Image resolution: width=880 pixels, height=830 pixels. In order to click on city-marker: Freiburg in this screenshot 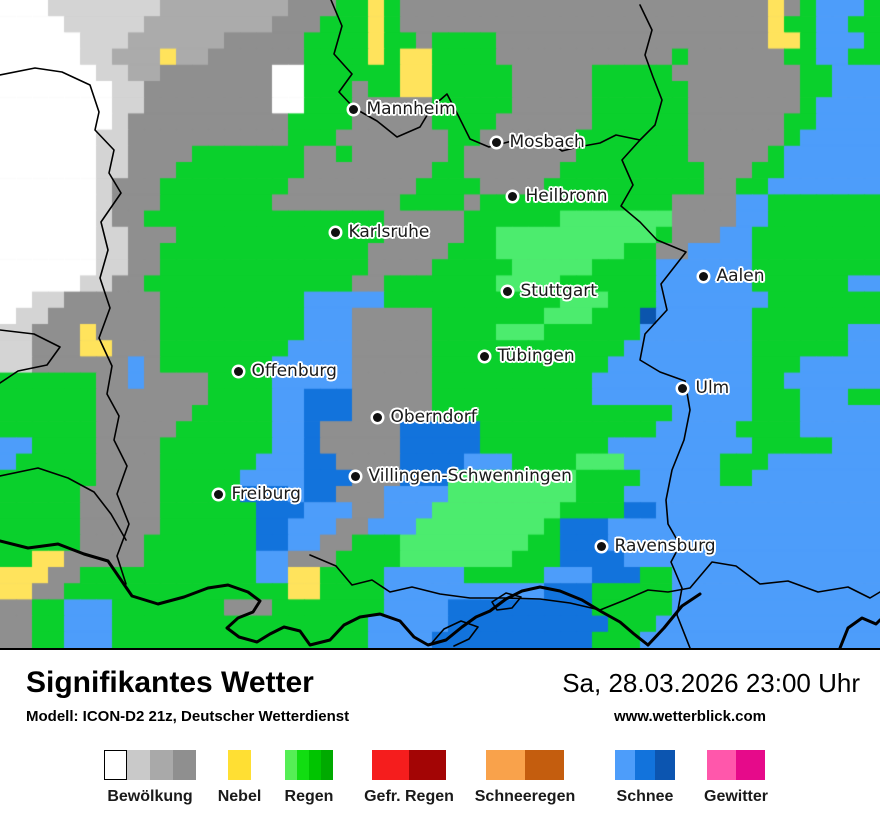, I will do `click(257, 494)`.